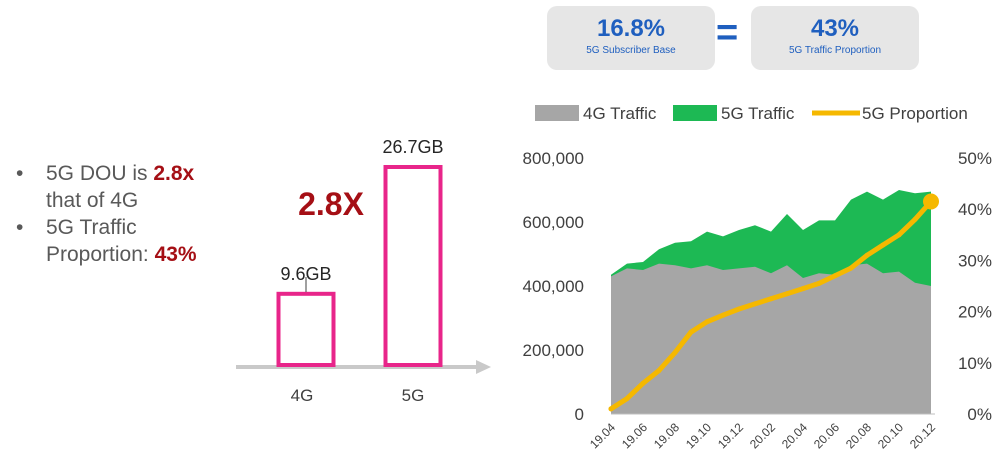 This screenshot has width=998, height=466. I want to click on bar-category-label: 5G, so click(413, 395).